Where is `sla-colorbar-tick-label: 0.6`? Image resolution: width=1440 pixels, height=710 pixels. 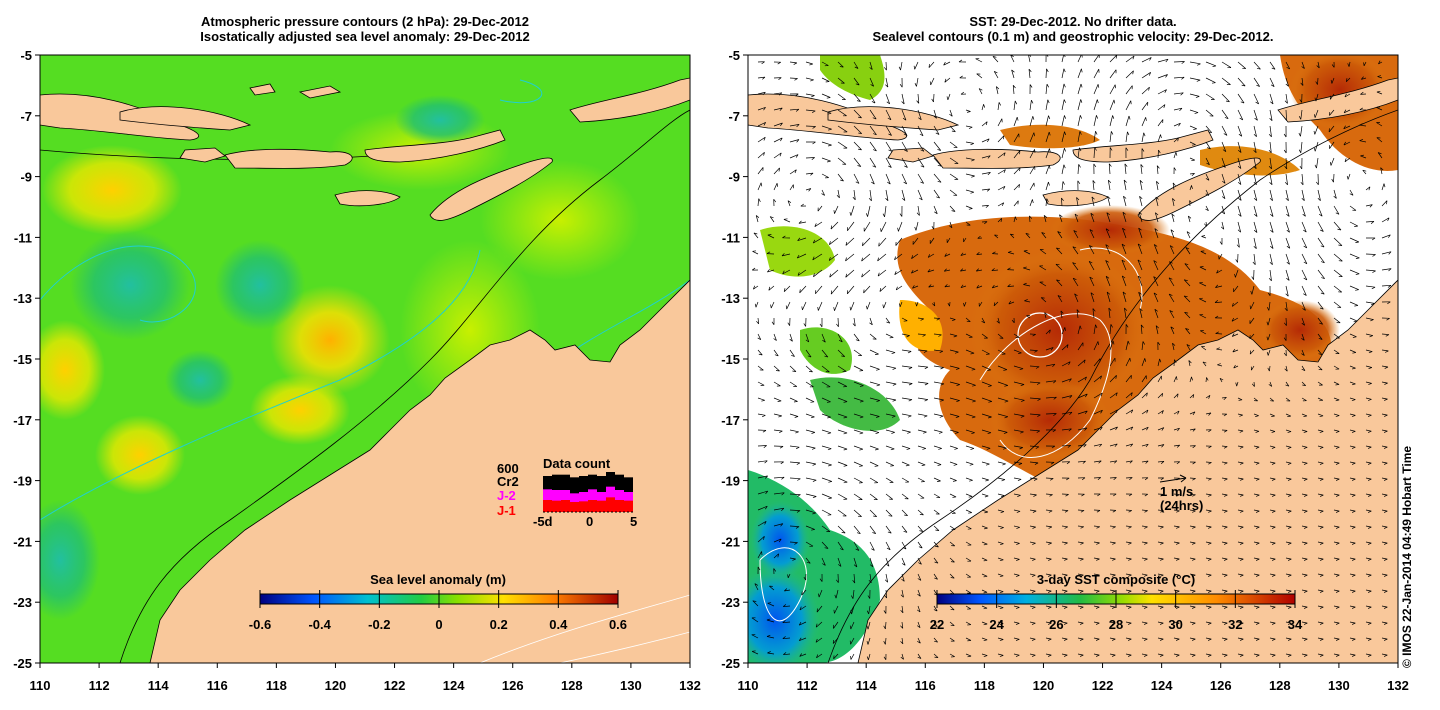
sla-colorbar-tick-label: 0.6 is located at coordinates (618, 624).